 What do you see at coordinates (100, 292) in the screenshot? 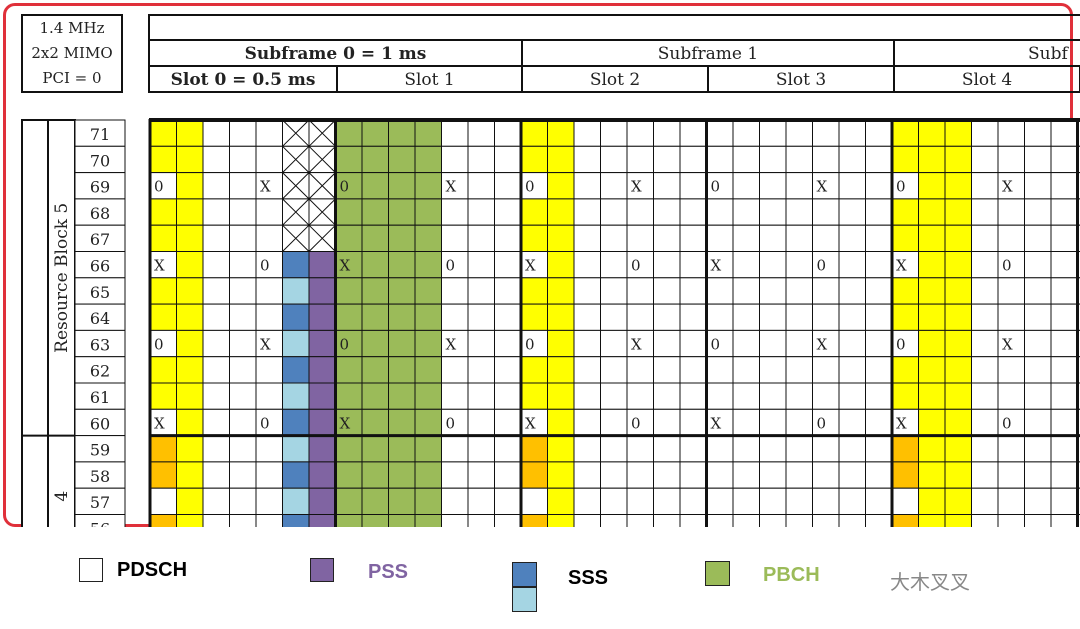
I see `subcarrier-label: 65` at bounding box center [100, 292].